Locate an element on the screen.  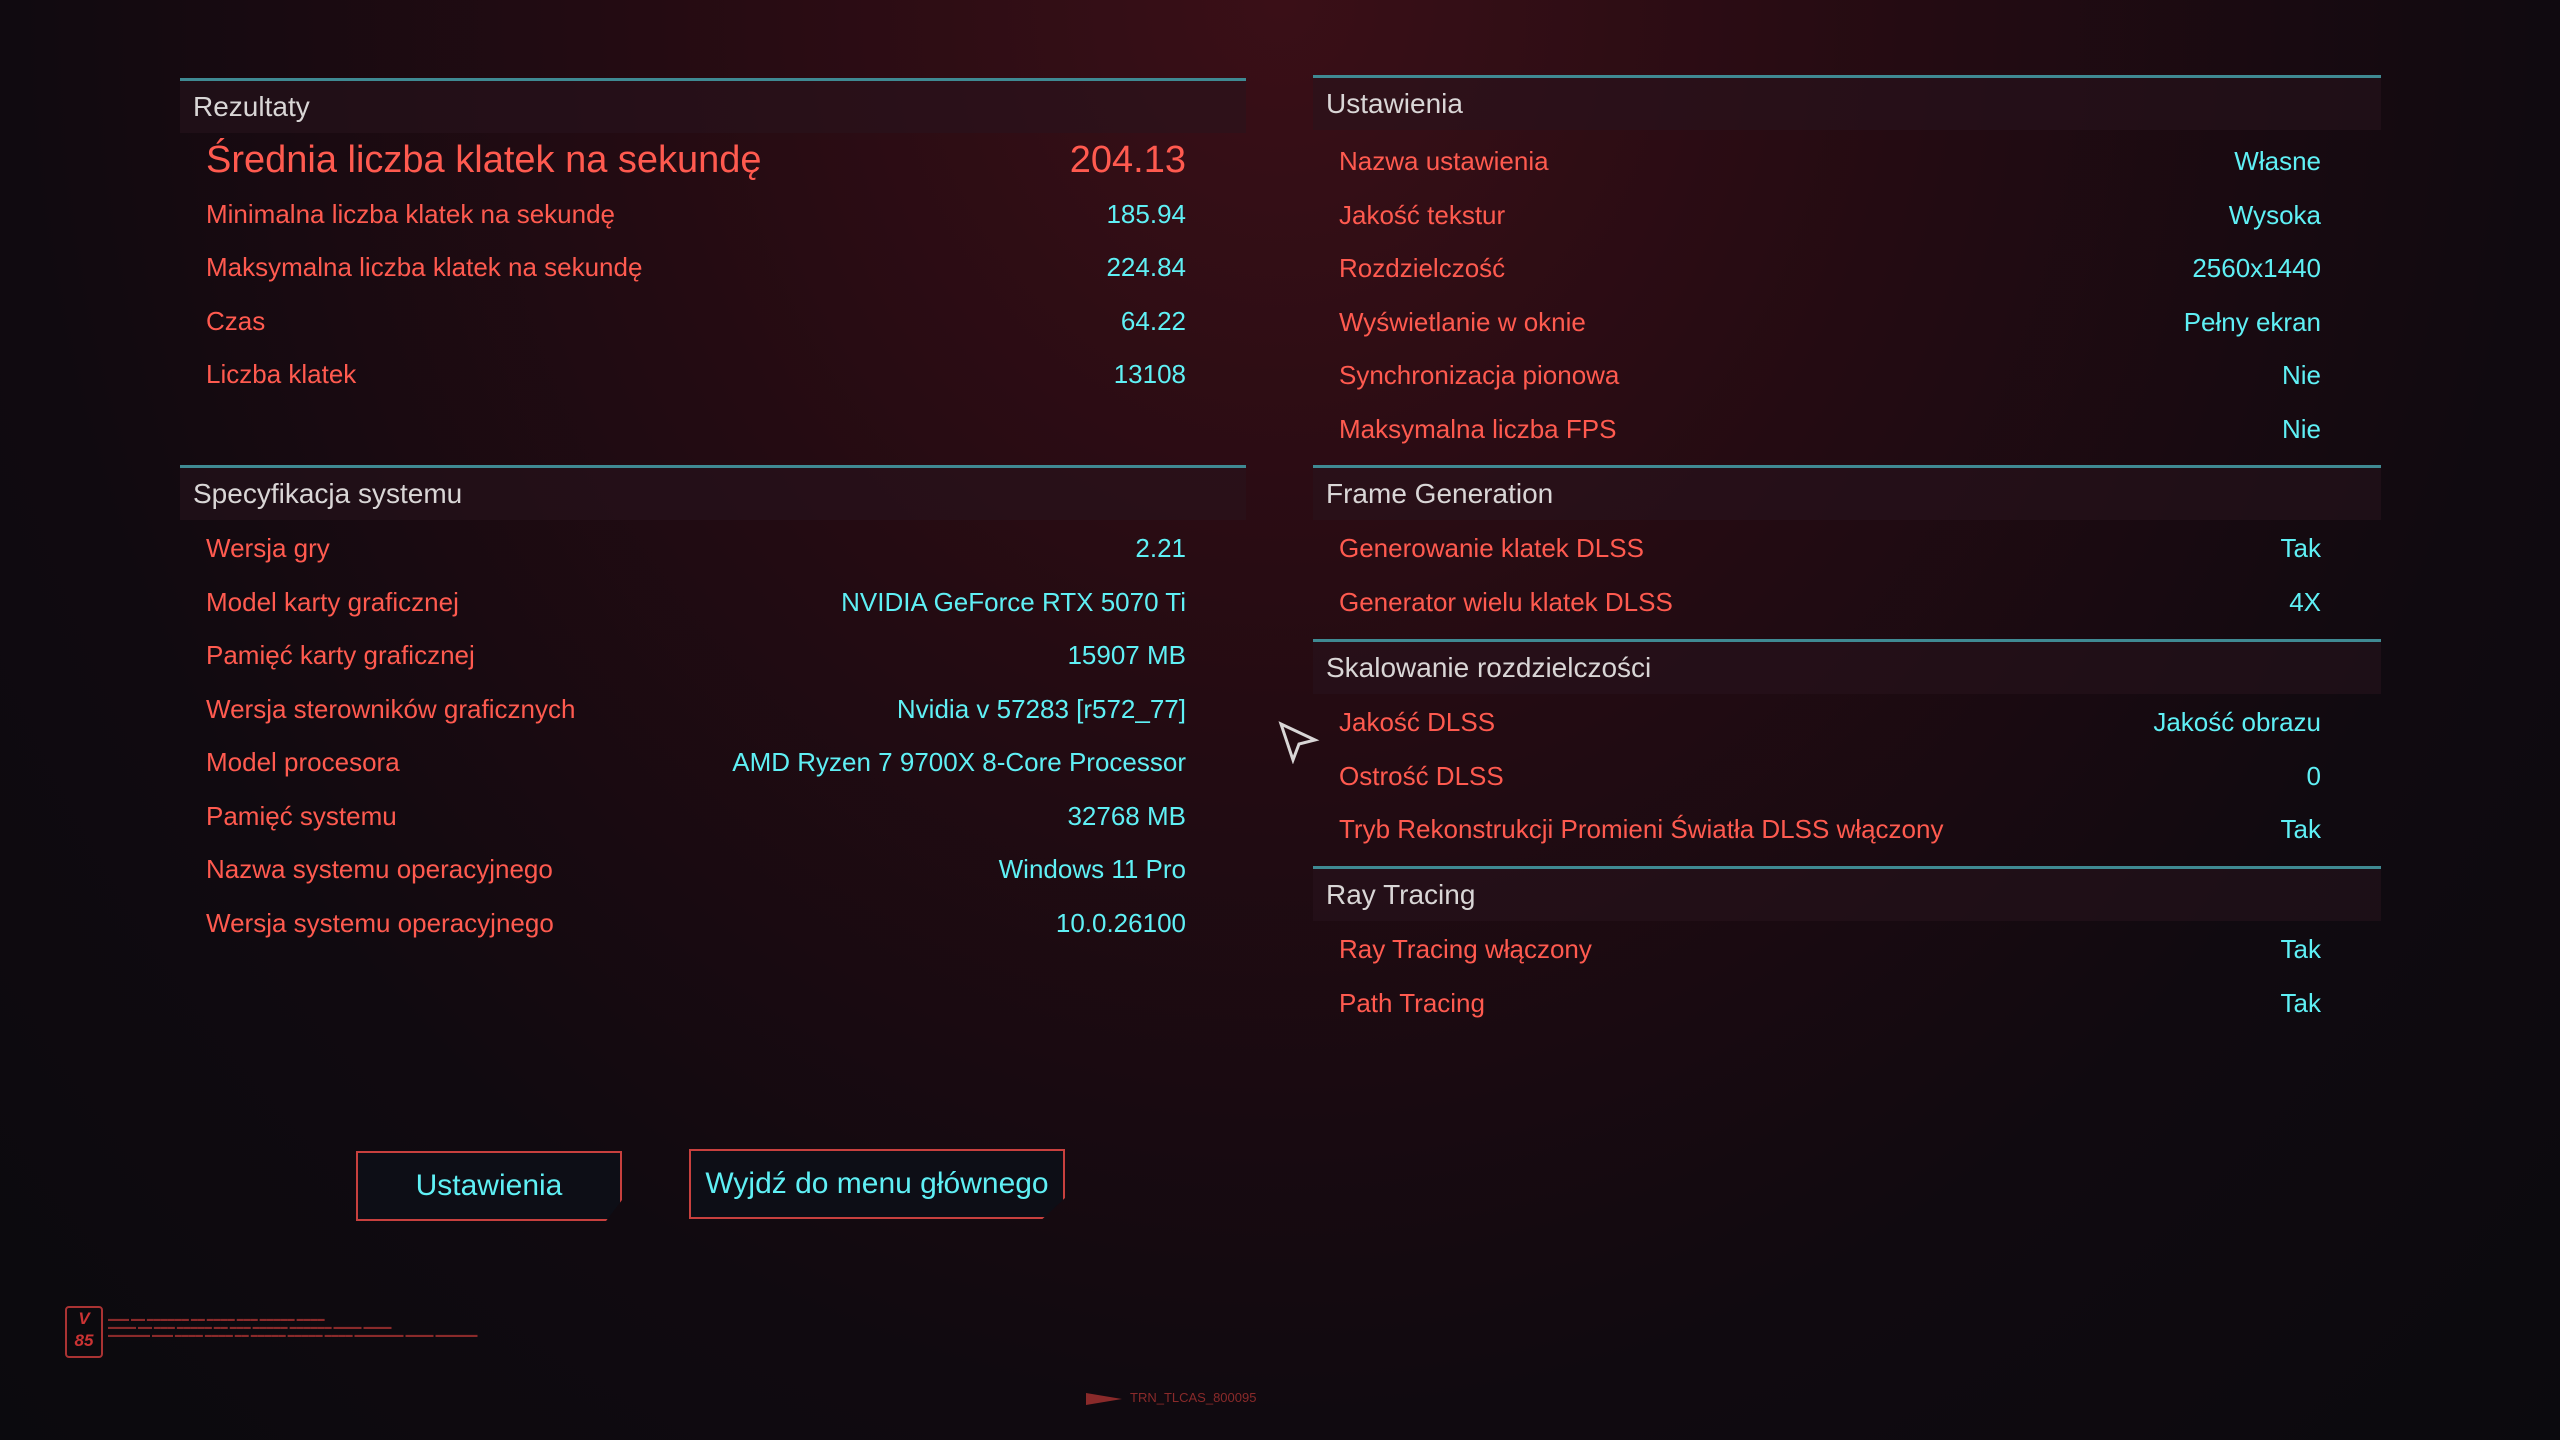
stat-row: Pamięć systemu 32768 MB is located at coordinates (696, 816).